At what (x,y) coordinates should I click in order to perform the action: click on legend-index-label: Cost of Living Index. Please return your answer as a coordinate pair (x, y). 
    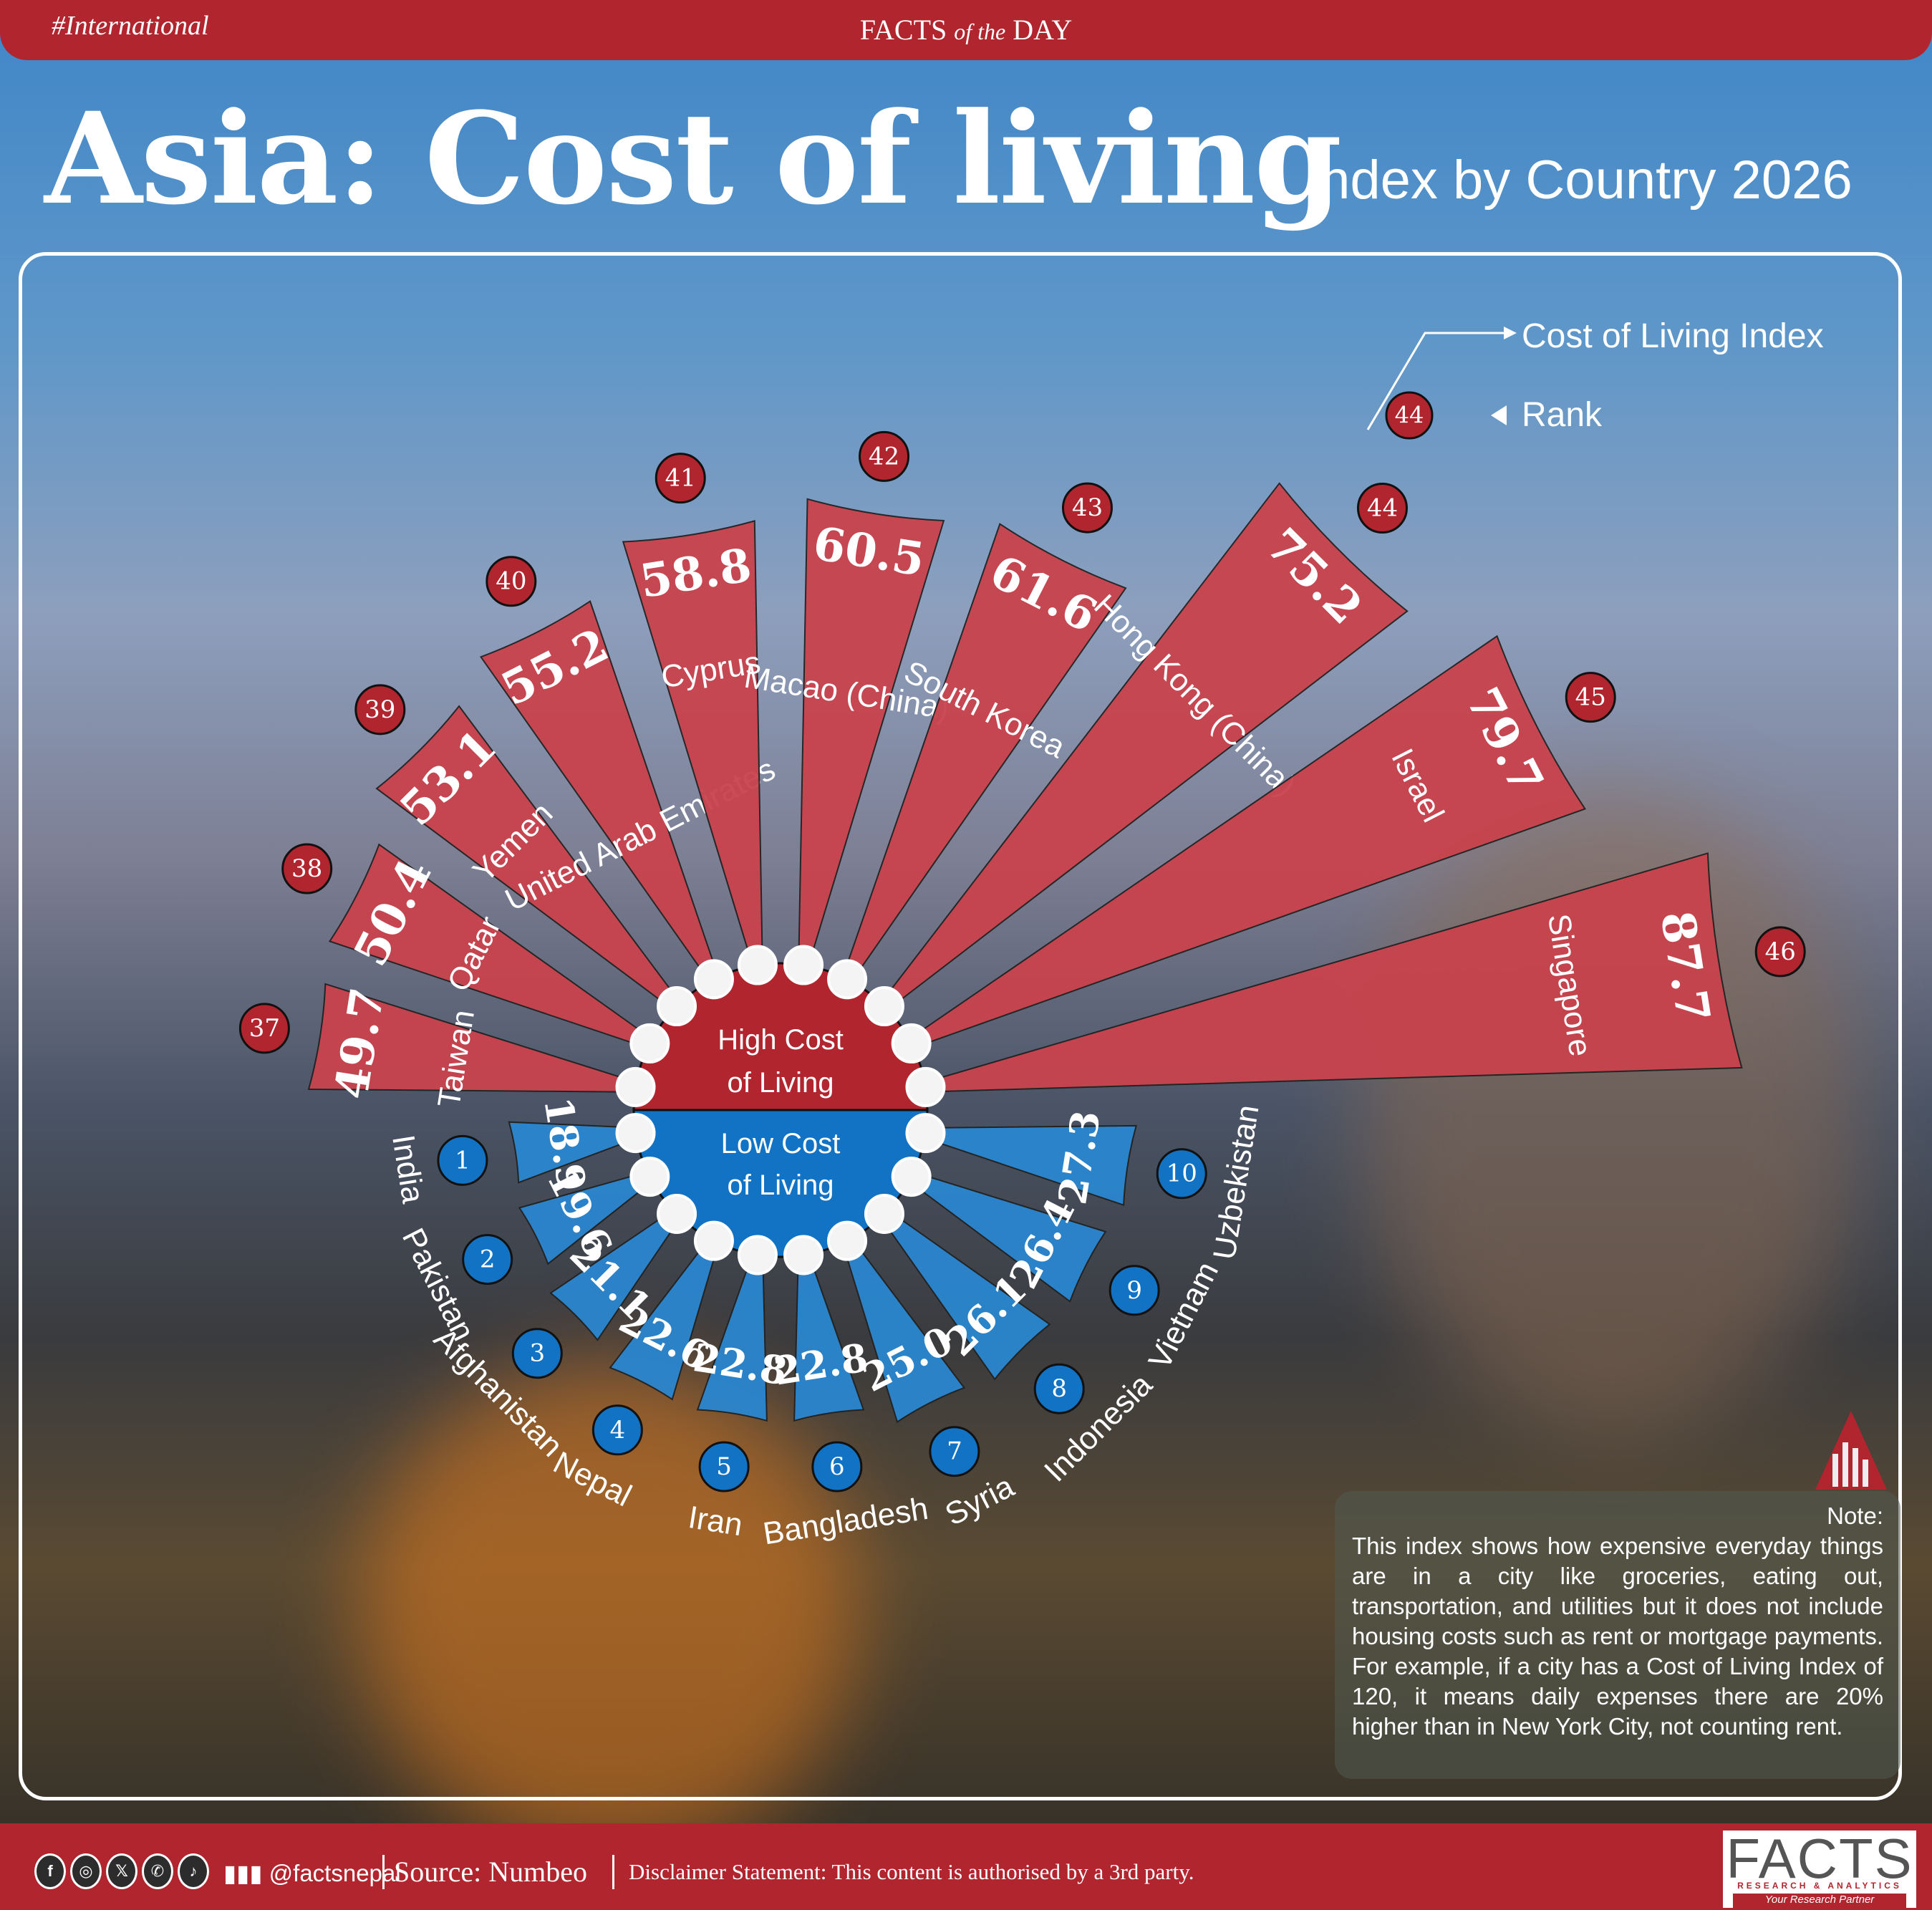
    Looking at the image, I should click on (1673, 336).